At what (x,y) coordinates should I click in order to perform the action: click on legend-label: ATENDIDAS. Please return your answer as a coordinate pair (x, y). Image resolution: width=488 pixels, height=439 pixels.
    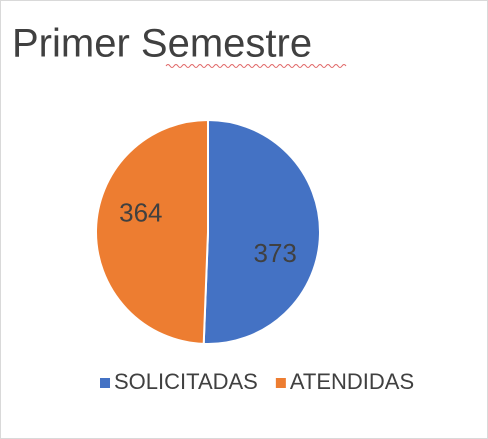
    Looking at the image, I should click on (352, 381).